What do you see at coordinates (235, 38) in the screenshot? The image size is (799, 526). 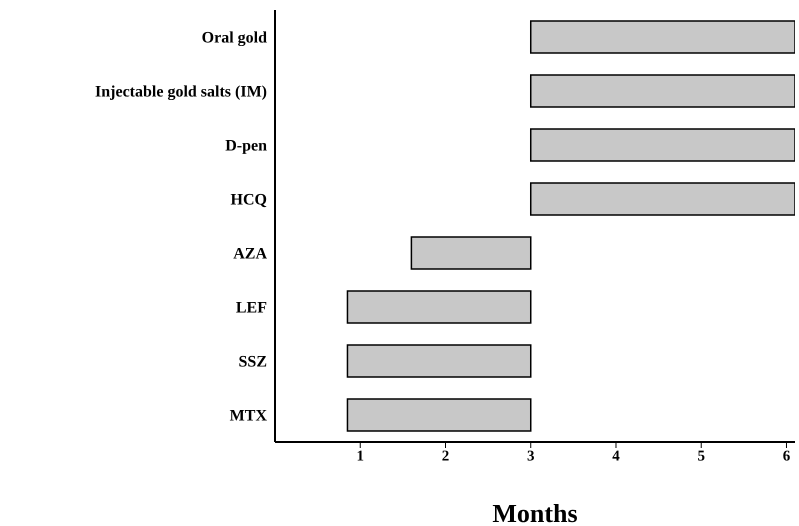 I see `y-tick-label: Oral gold` at bounding box center [235, 38].